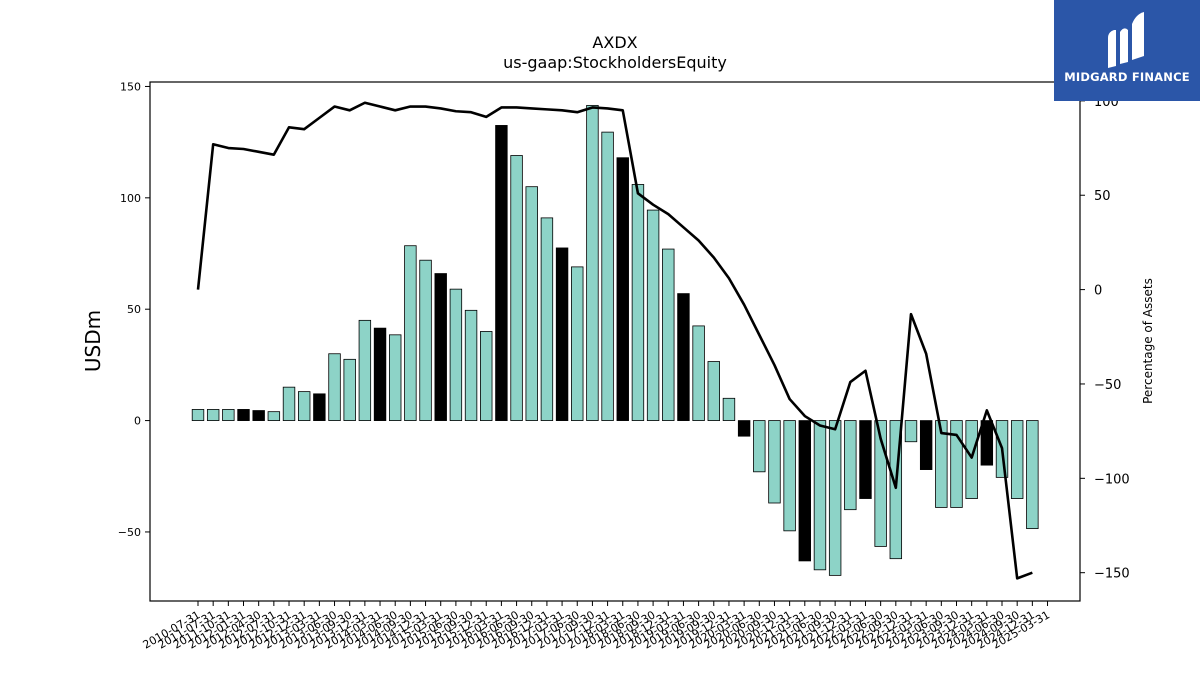 The height and width of the screenshot is (675, 1200). I want to click on y-axis-left: −50 0 50 100 150, so click(134, 309).